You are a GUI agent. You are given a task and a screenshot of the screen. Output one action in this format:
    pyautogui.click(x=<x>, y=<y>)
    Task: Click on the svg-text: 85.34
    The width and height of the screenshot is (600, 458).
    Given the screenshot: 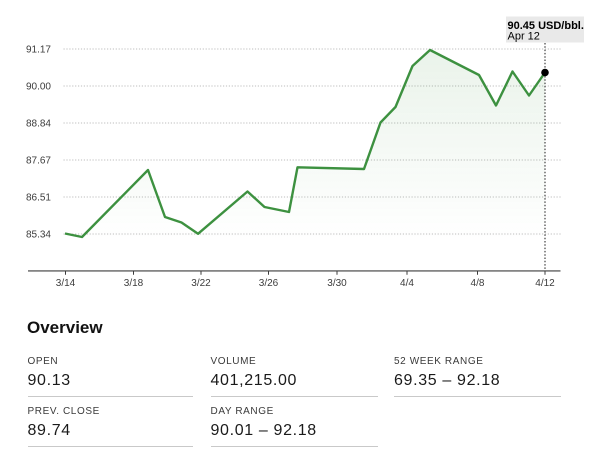 What is the action you would take?
    pyautogui.click(x=38, y=235)
    